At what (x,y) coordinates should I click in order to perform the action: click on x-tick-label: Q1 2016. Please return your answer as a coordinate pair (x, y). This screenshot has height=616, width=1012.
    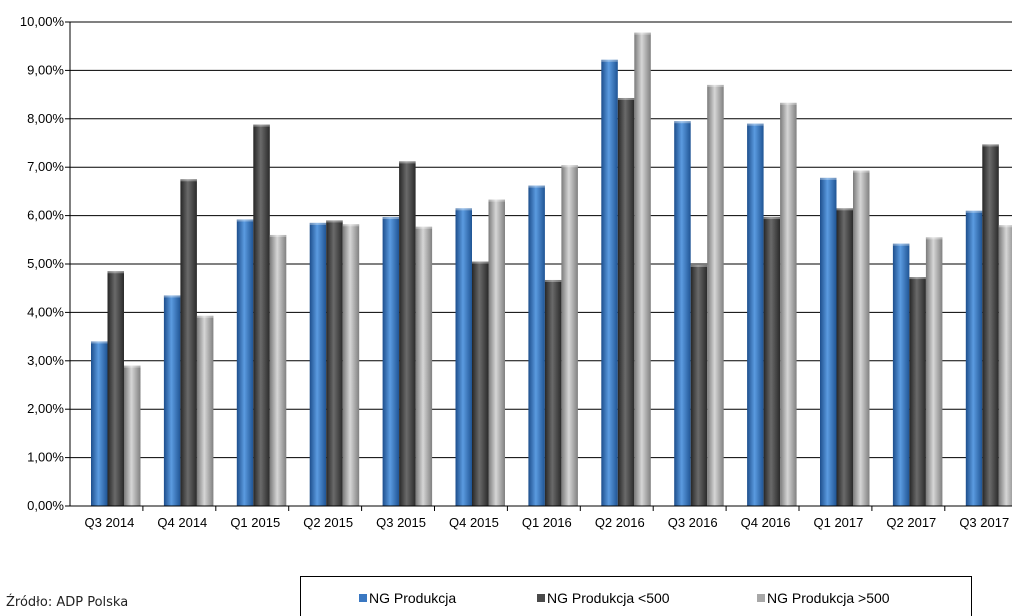
    Looking at the image, I should click on (547, 522).